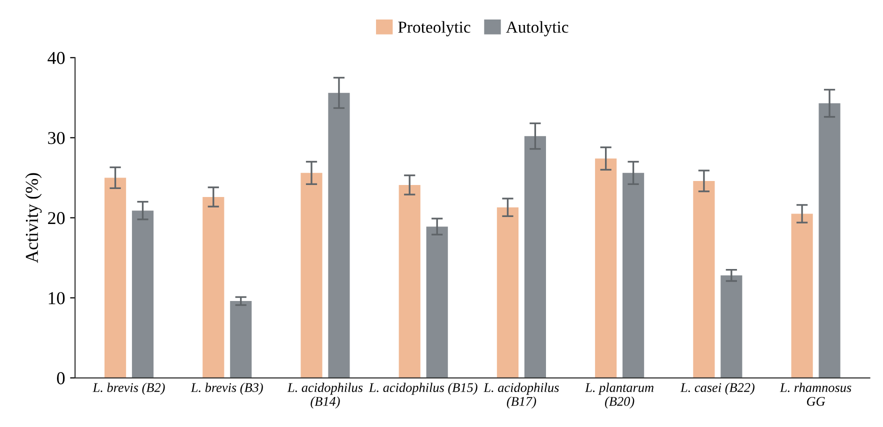 The image size is (883, 427). I want to click on legend-label: Proteolytic, so click(434, 28).